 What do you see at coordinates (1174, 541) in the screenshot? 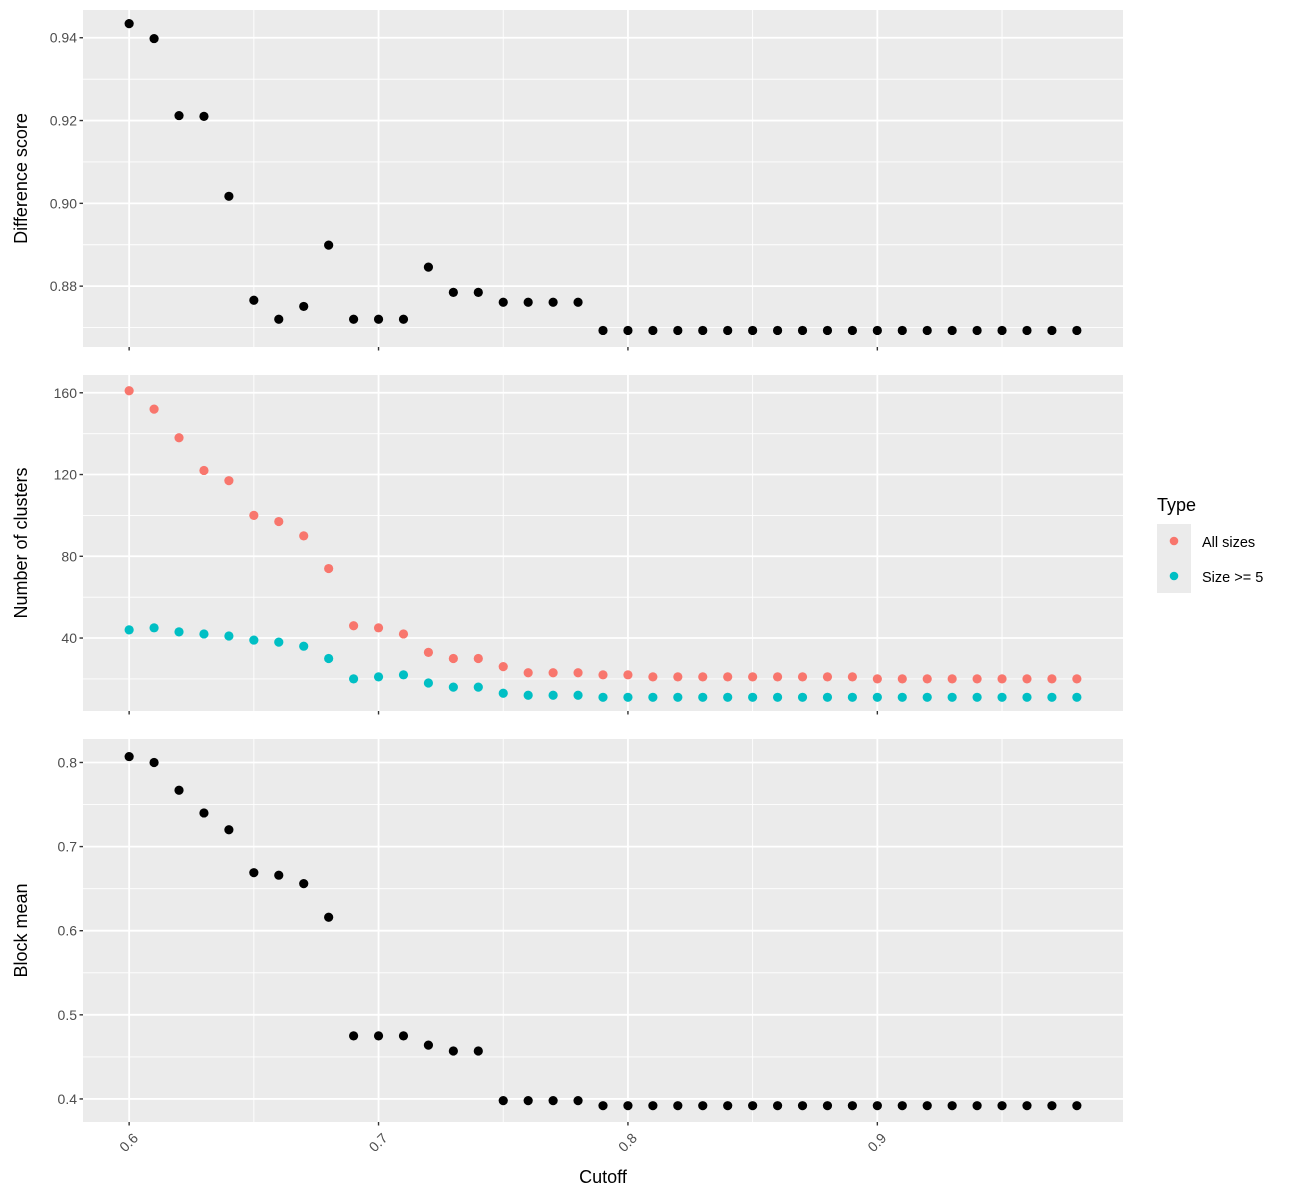
I see `legend-key-all-sizes` at bounding box center [1174, 541].